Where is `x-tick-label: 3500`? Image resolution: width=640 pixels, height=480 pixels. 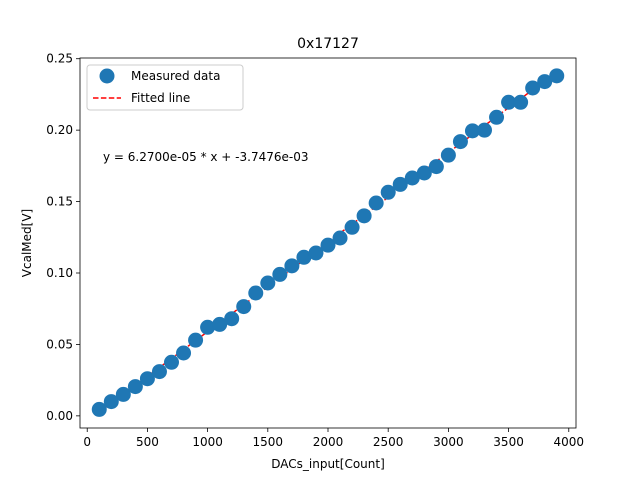 x-tick-label: 3500 is located at coordinates (508, 442).